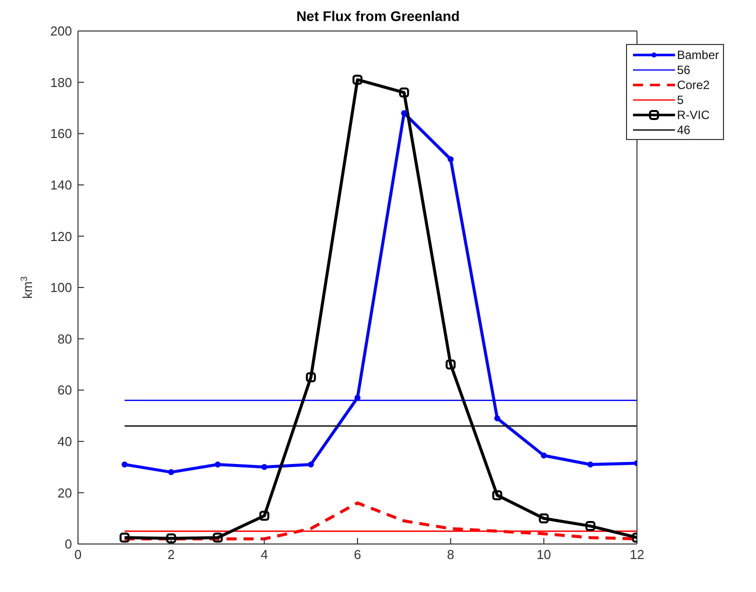  I want to click on y-tick-label: 160, so click(61, 134).